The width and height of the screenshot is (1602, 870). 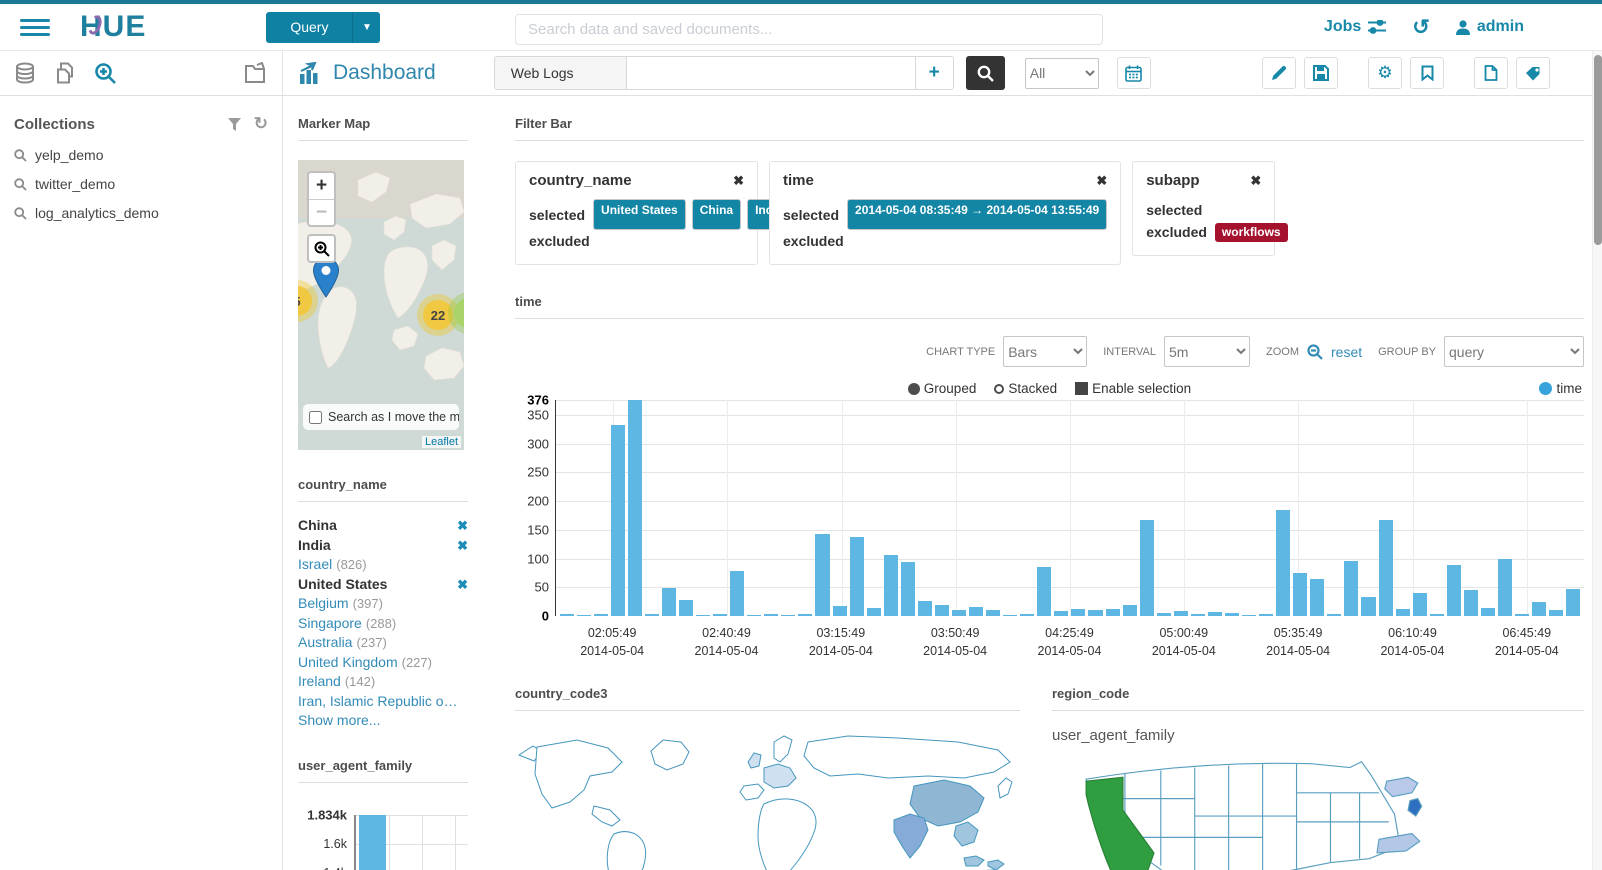 What do you see at coordinates (1427, 73) in the screenshot?
I see `bookmark-button` at bounding box center [1427, 73].